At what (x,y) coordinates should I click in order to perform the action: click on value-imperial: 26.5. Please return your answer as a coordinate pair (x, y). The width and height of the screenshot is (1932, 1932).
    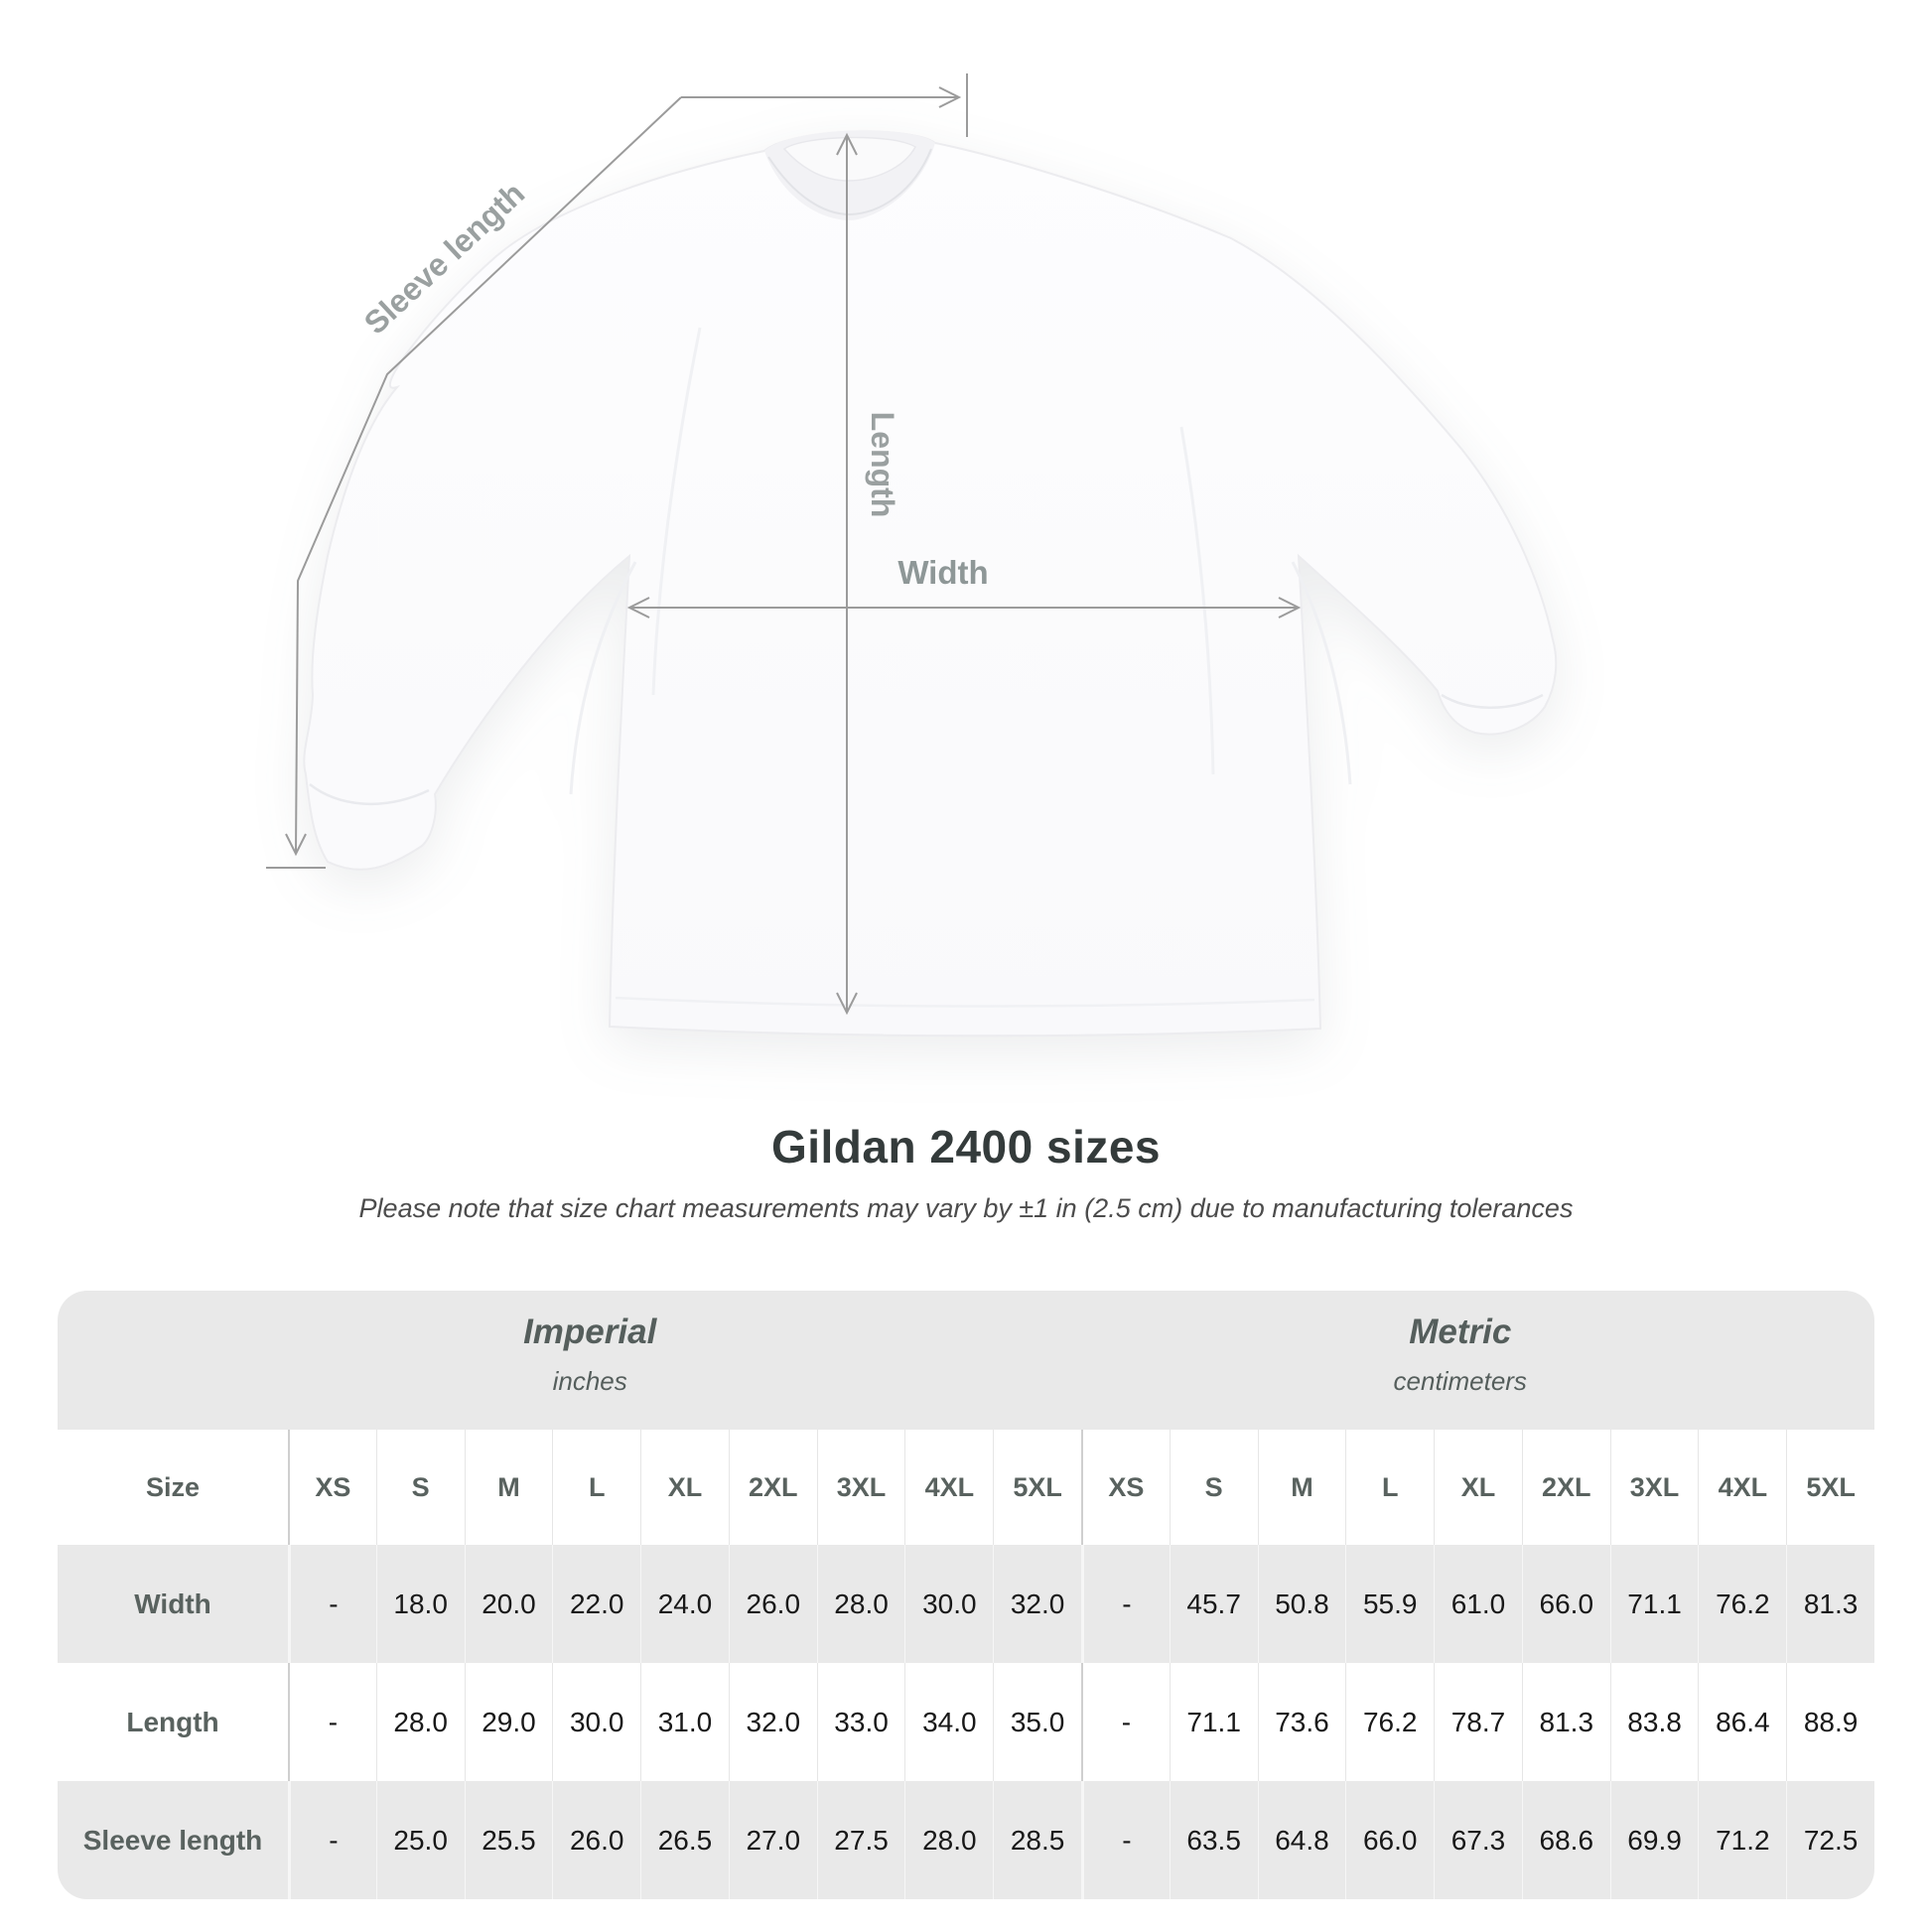
    Looking at the image, I should click on (684, 1840).